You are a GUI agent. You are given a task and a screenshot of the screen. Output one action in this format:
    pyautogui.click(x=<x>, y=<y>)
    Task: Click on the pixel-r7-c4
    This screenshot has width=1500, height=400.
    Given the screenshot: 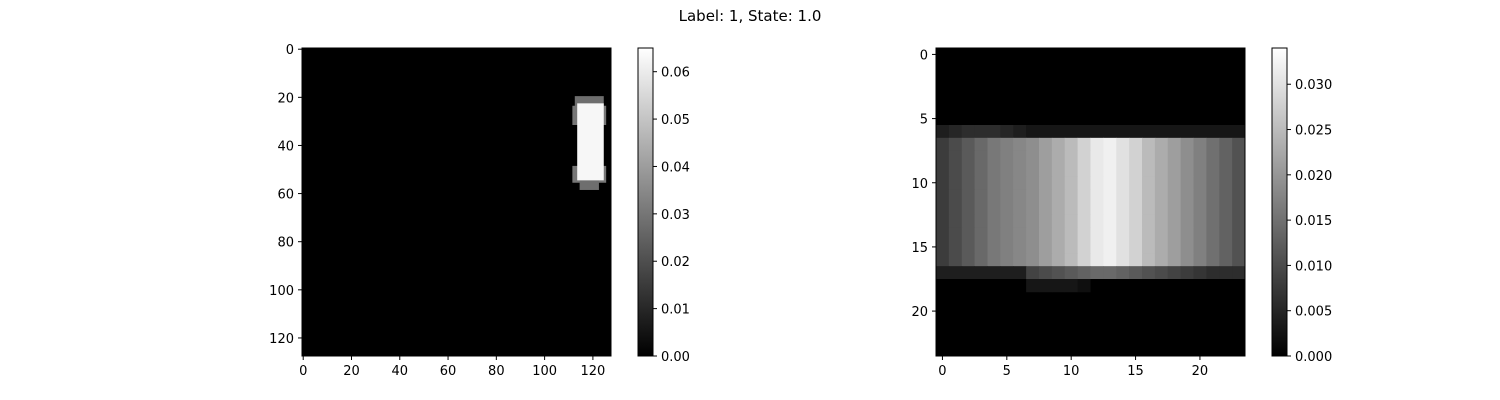 What is the action you would take?
    pyautogui.click(x=994, y=144)
    